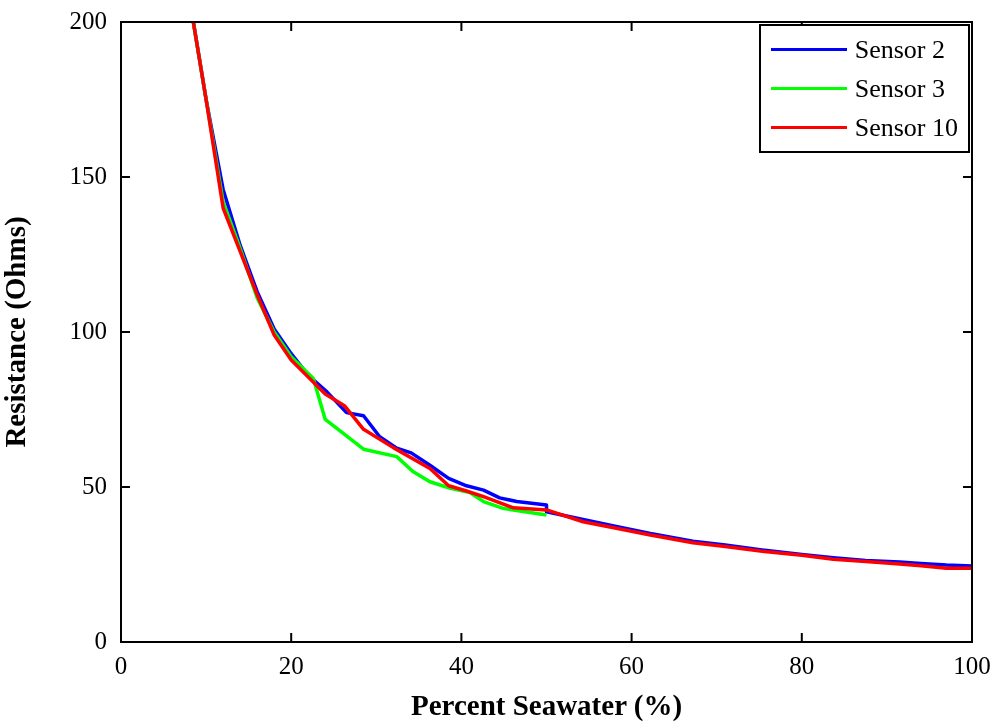 The image size is (1003, 725). Describe the element at coordinates (546, 706) in the screenshot. I see `x-axis-title: Percent Seawater (%)` at that location.